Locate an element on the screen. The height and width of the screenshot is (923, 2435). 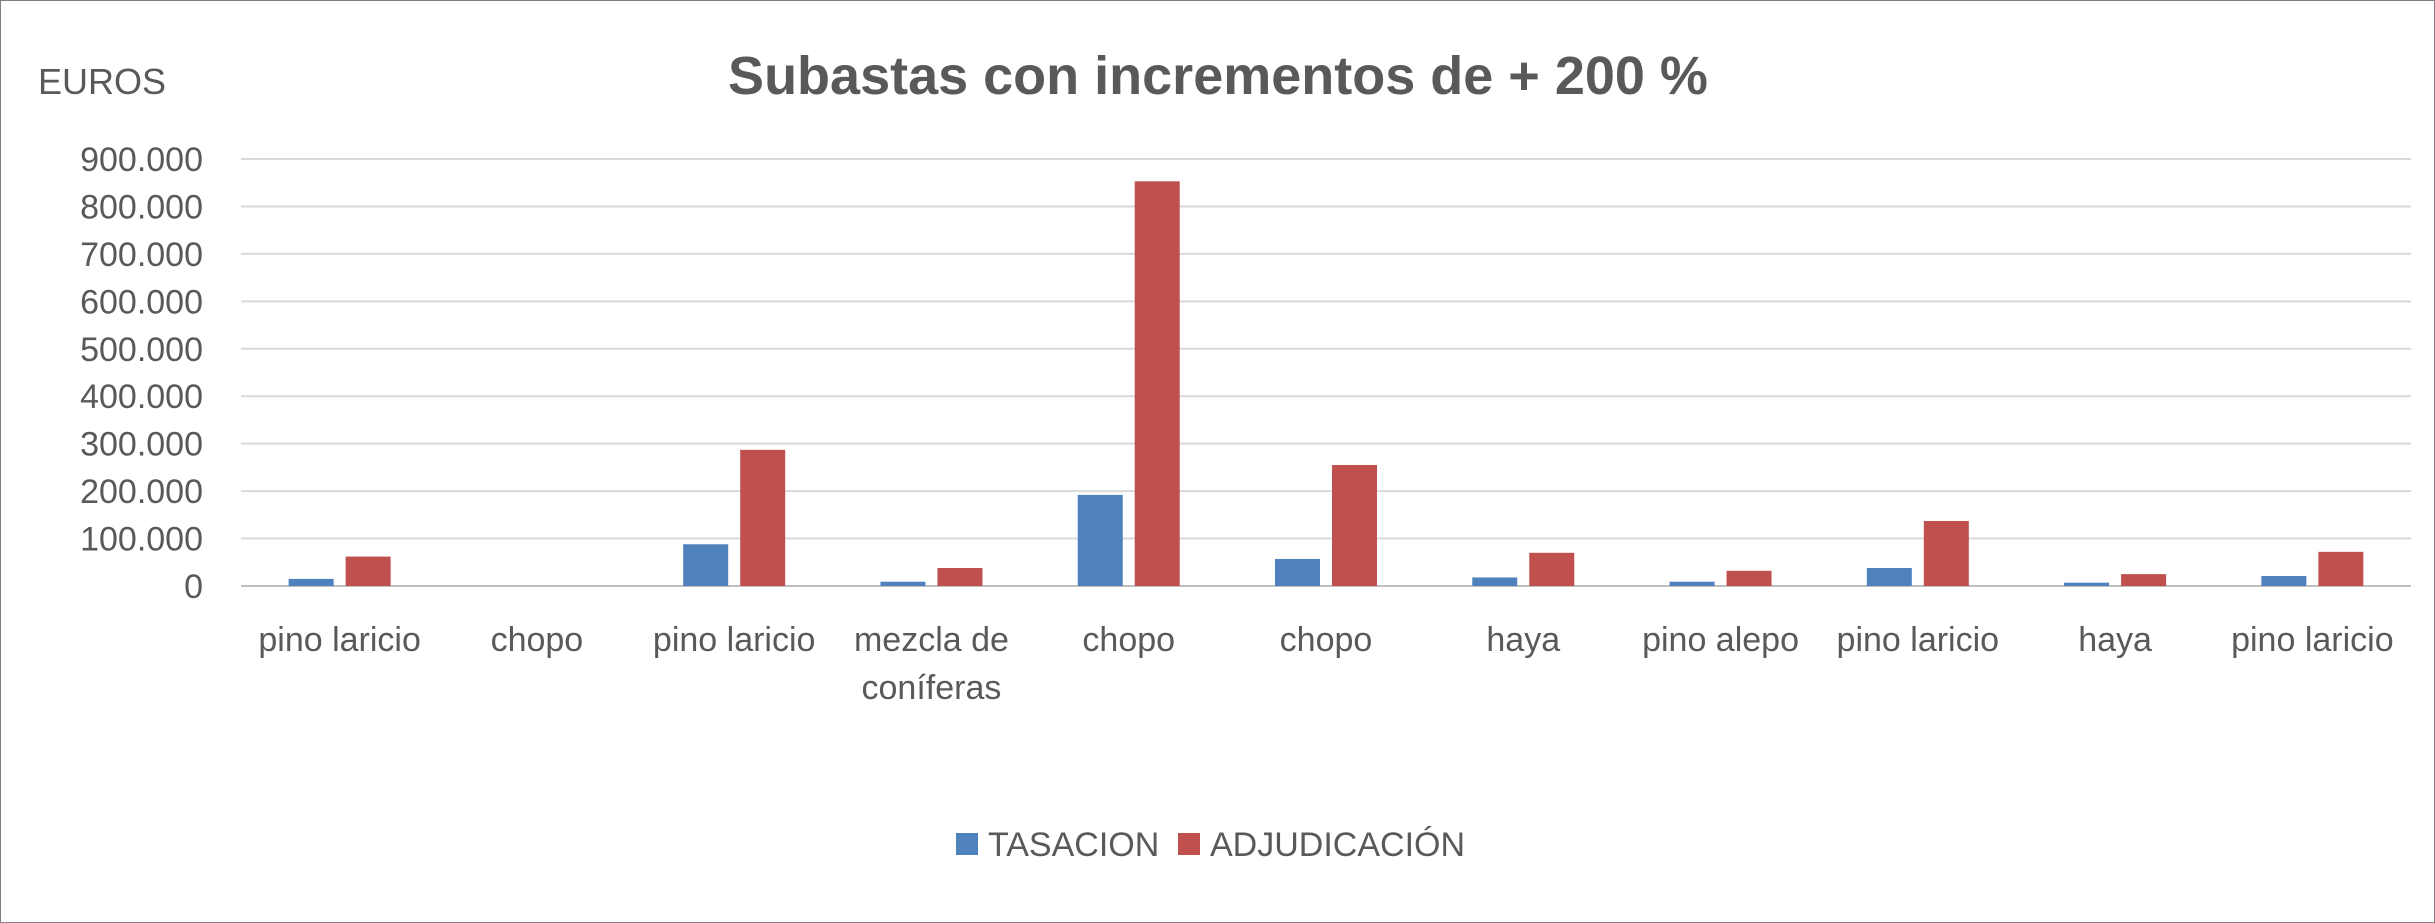
chart-title: Subastas con incrementos de + 200 % is located at coordinates (1218, 76).